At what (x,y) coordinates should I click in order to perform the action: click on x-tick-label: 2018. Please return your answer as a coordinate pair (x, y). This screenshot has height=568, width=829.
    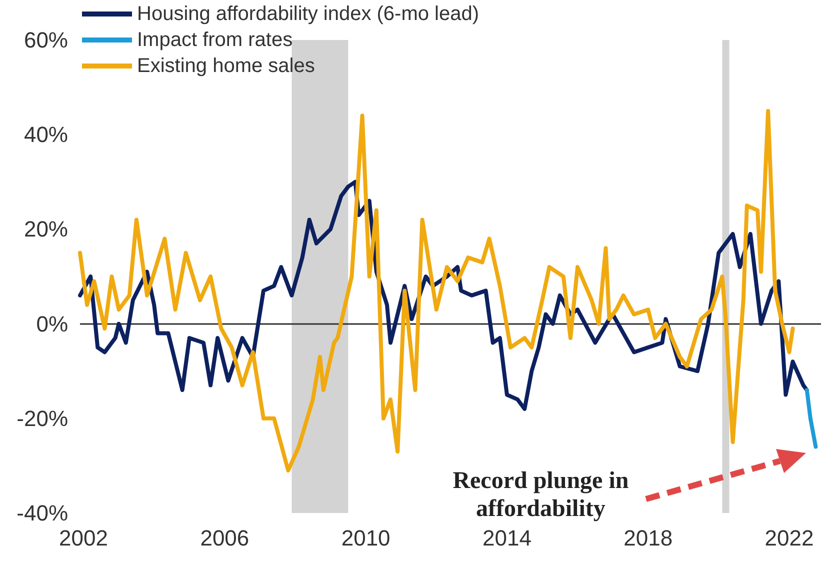
    Looking at the image, I should click on (648, 538).